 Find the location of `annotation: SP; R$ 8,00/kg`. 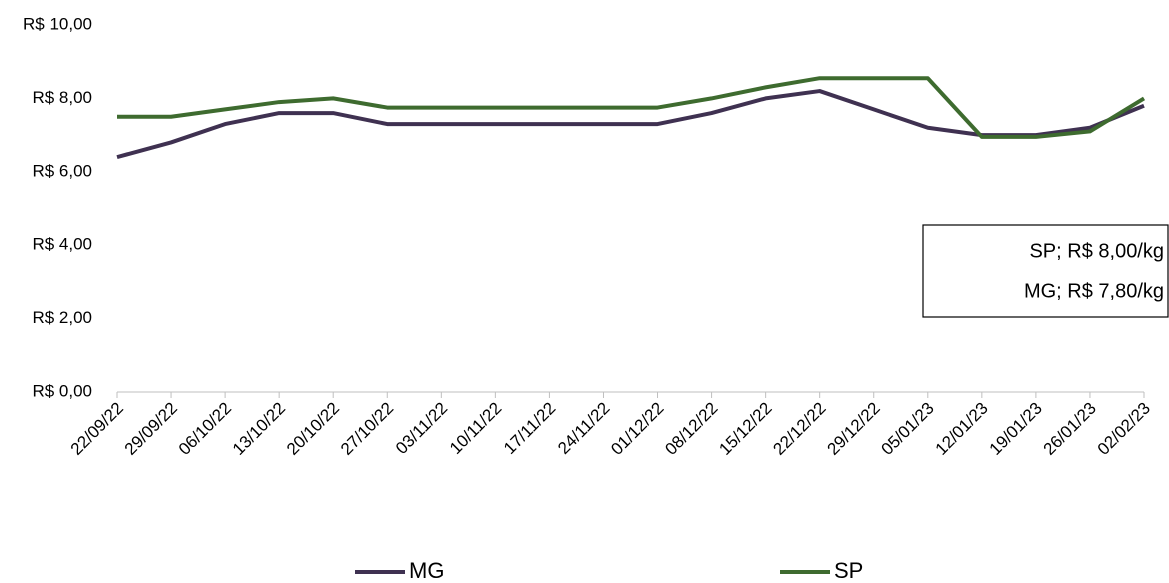

annotation: SP; R$ 8,00/kg is located at coordinates (1096, 251).